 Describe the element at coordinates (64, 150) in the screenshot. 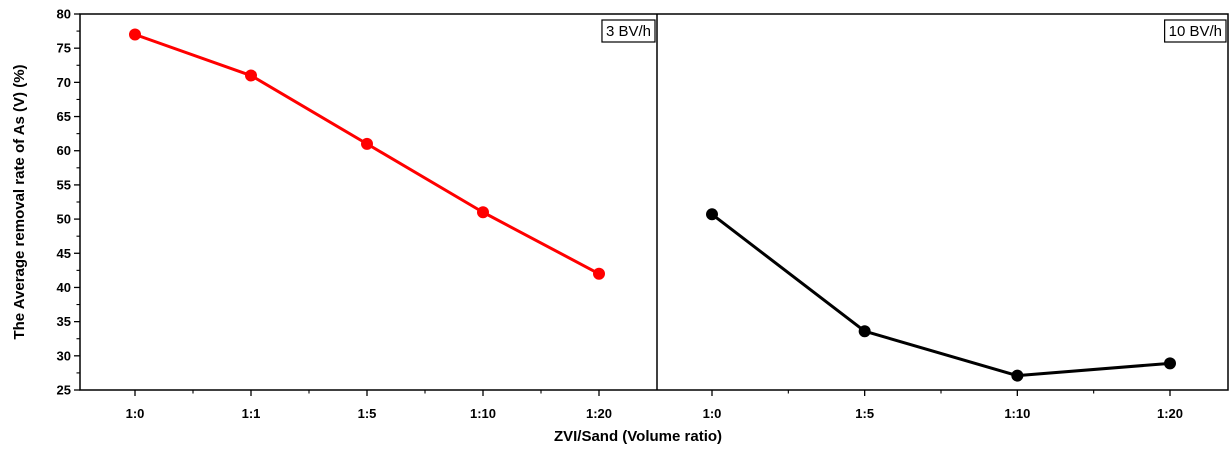

I see `y-tick-label: 60` at that location.